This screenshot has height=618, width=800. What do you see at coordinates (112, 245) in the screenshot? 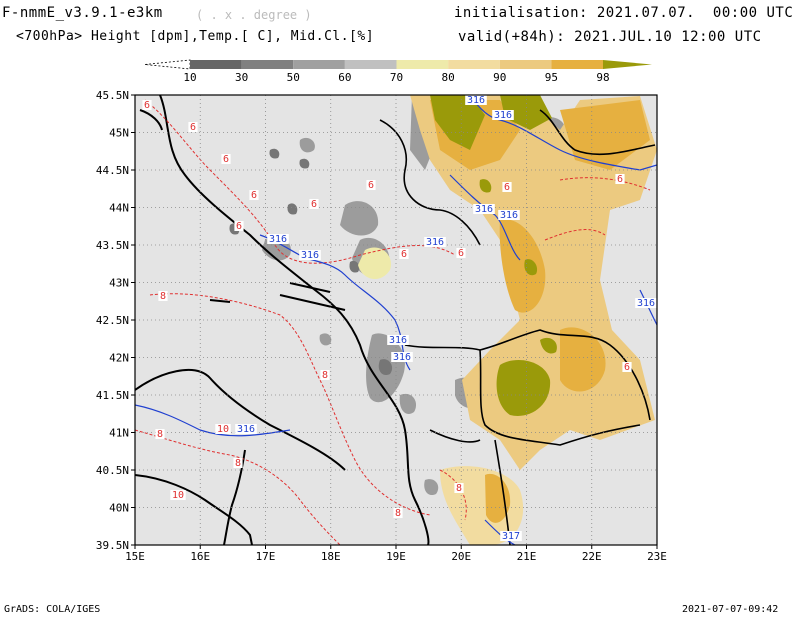
I see `lat-label: 43.5N` at bounding box center [112, 245].